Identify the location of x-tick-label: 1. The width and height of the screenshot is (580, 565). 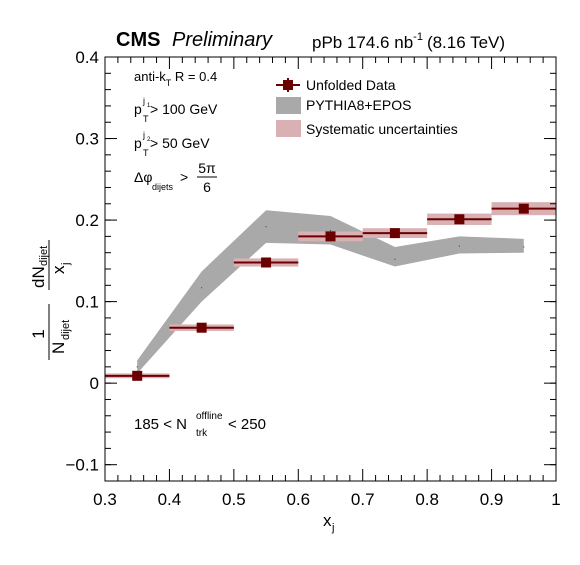
(555, 499).